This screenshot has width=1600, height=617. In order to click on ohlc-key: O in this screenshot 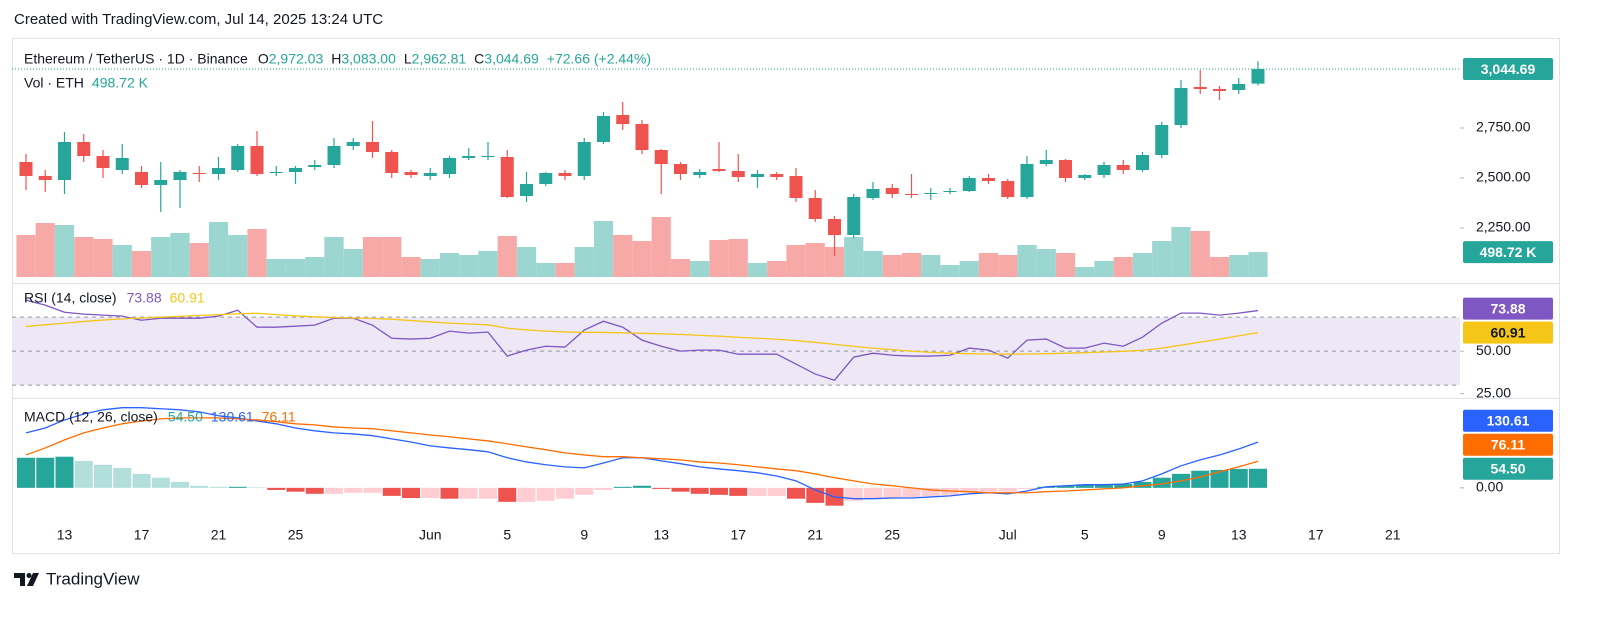, I will do `click(263, 59)`.